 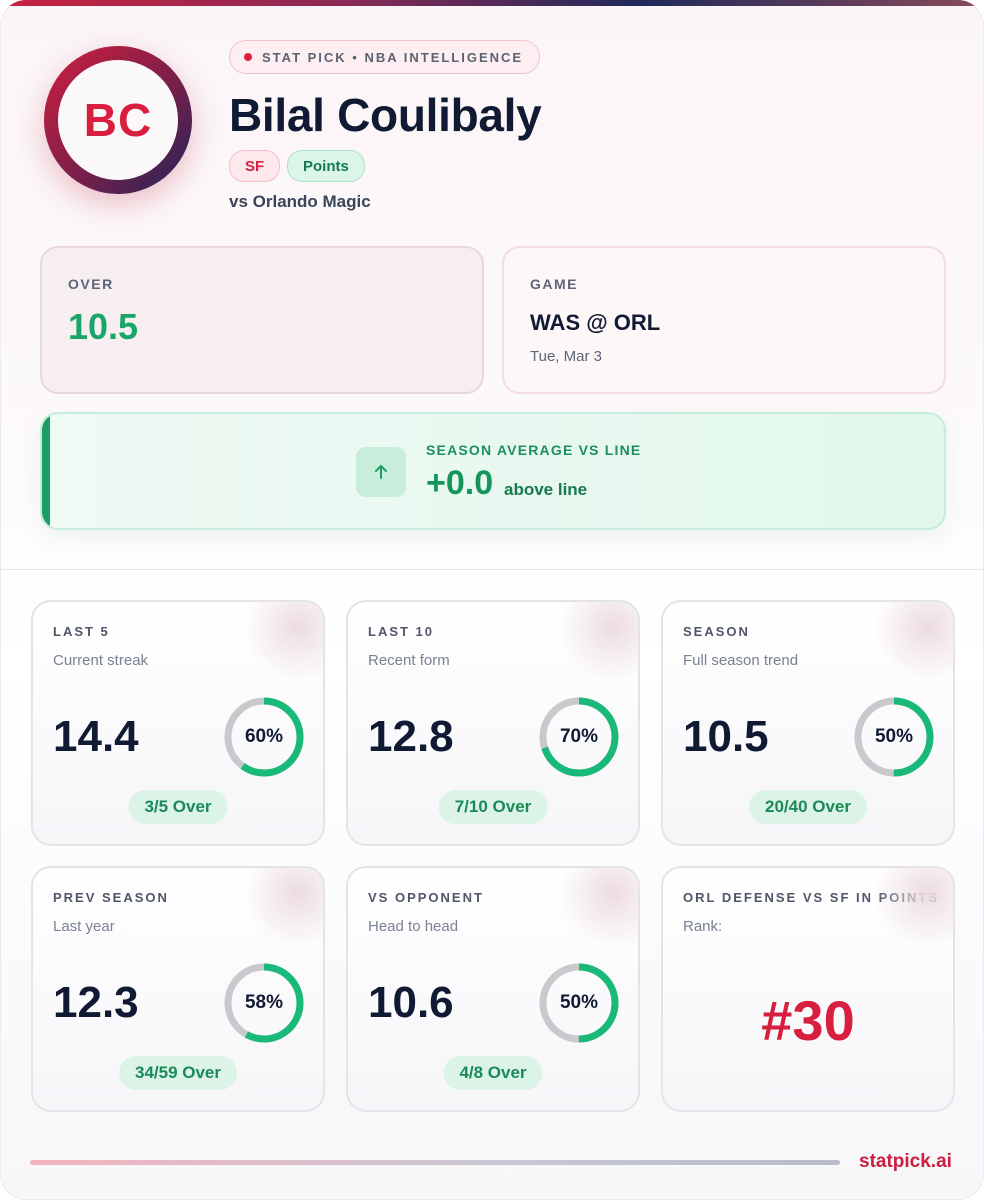 I want to click on stat-card-label: PREV SEASON, so click(x=111, y=897).